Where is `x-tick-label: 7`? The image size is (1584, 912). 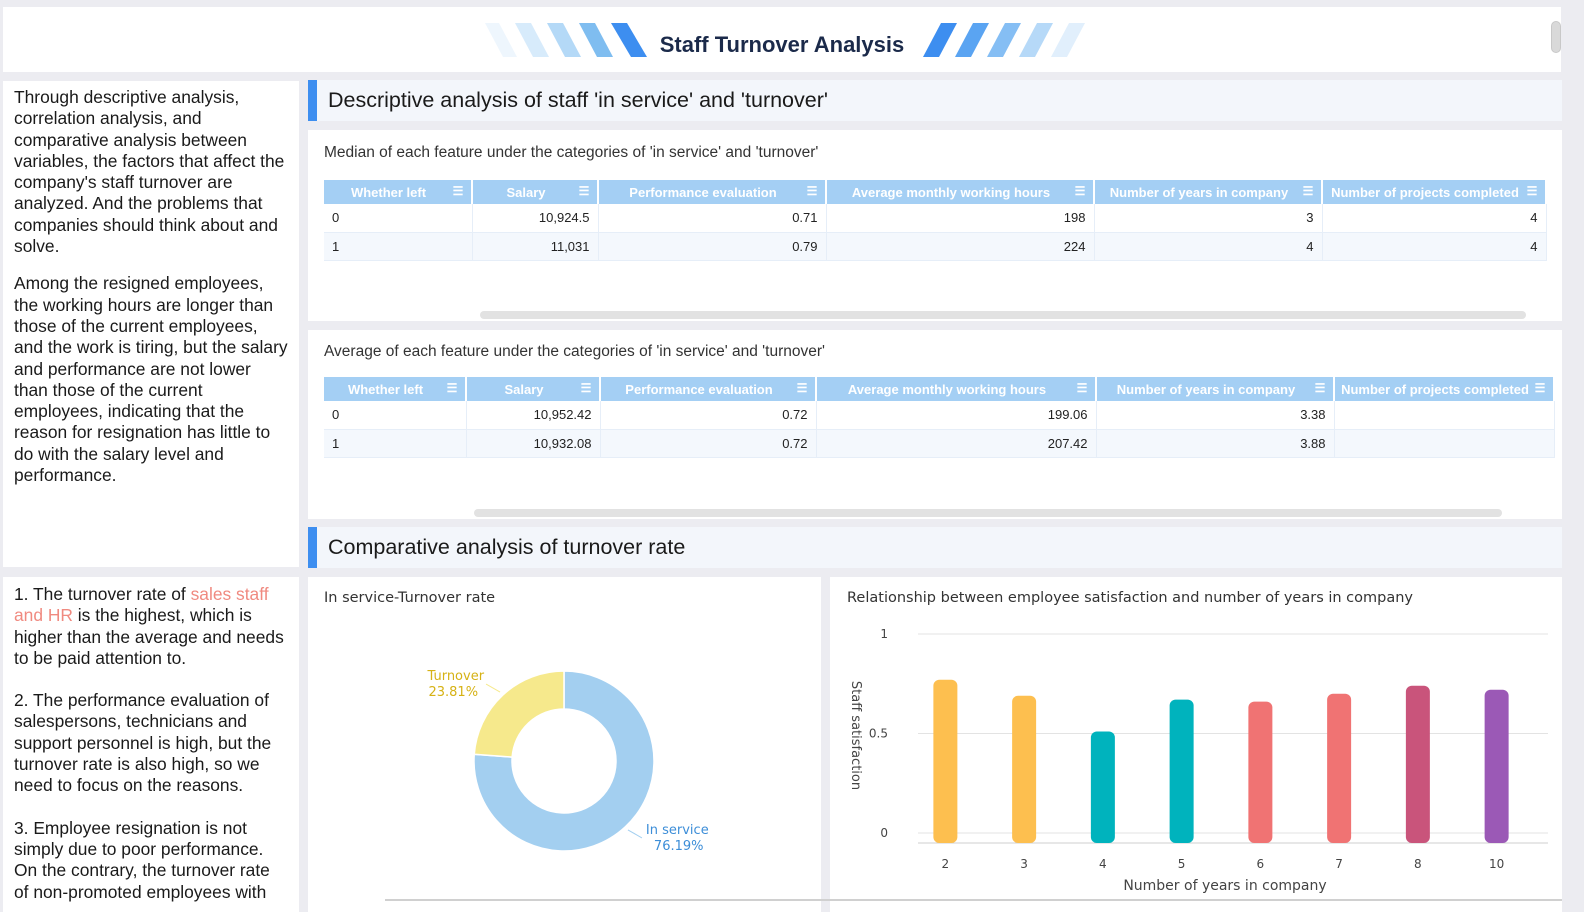 x-tick-label: 7 is located at coordinates (1339, 864).